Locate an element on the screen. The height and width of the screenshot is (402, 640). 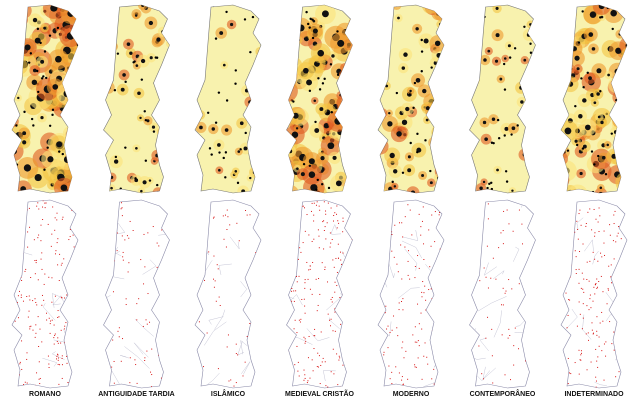
country-shape is located at coordinates (45, 294).